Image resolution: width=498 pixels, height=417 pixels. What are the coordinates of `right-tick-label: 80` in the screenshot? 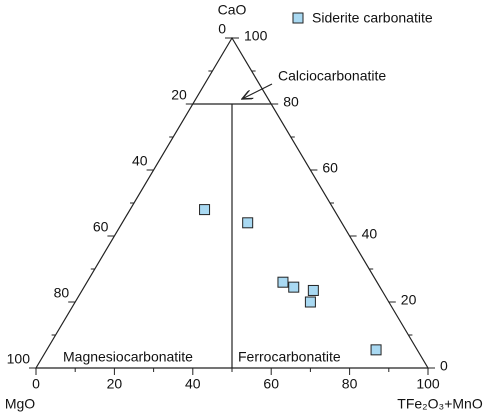 It's located at (291, 102).